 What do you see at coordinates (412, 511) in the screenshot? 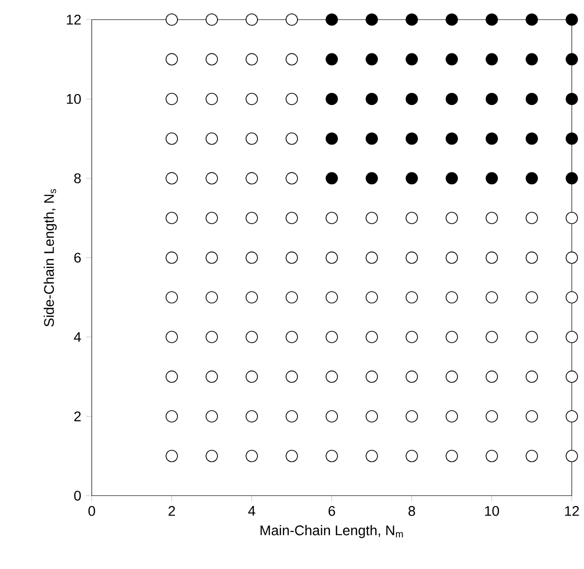
I see `x-tick-label: 8` at bounding box center [412, 511].